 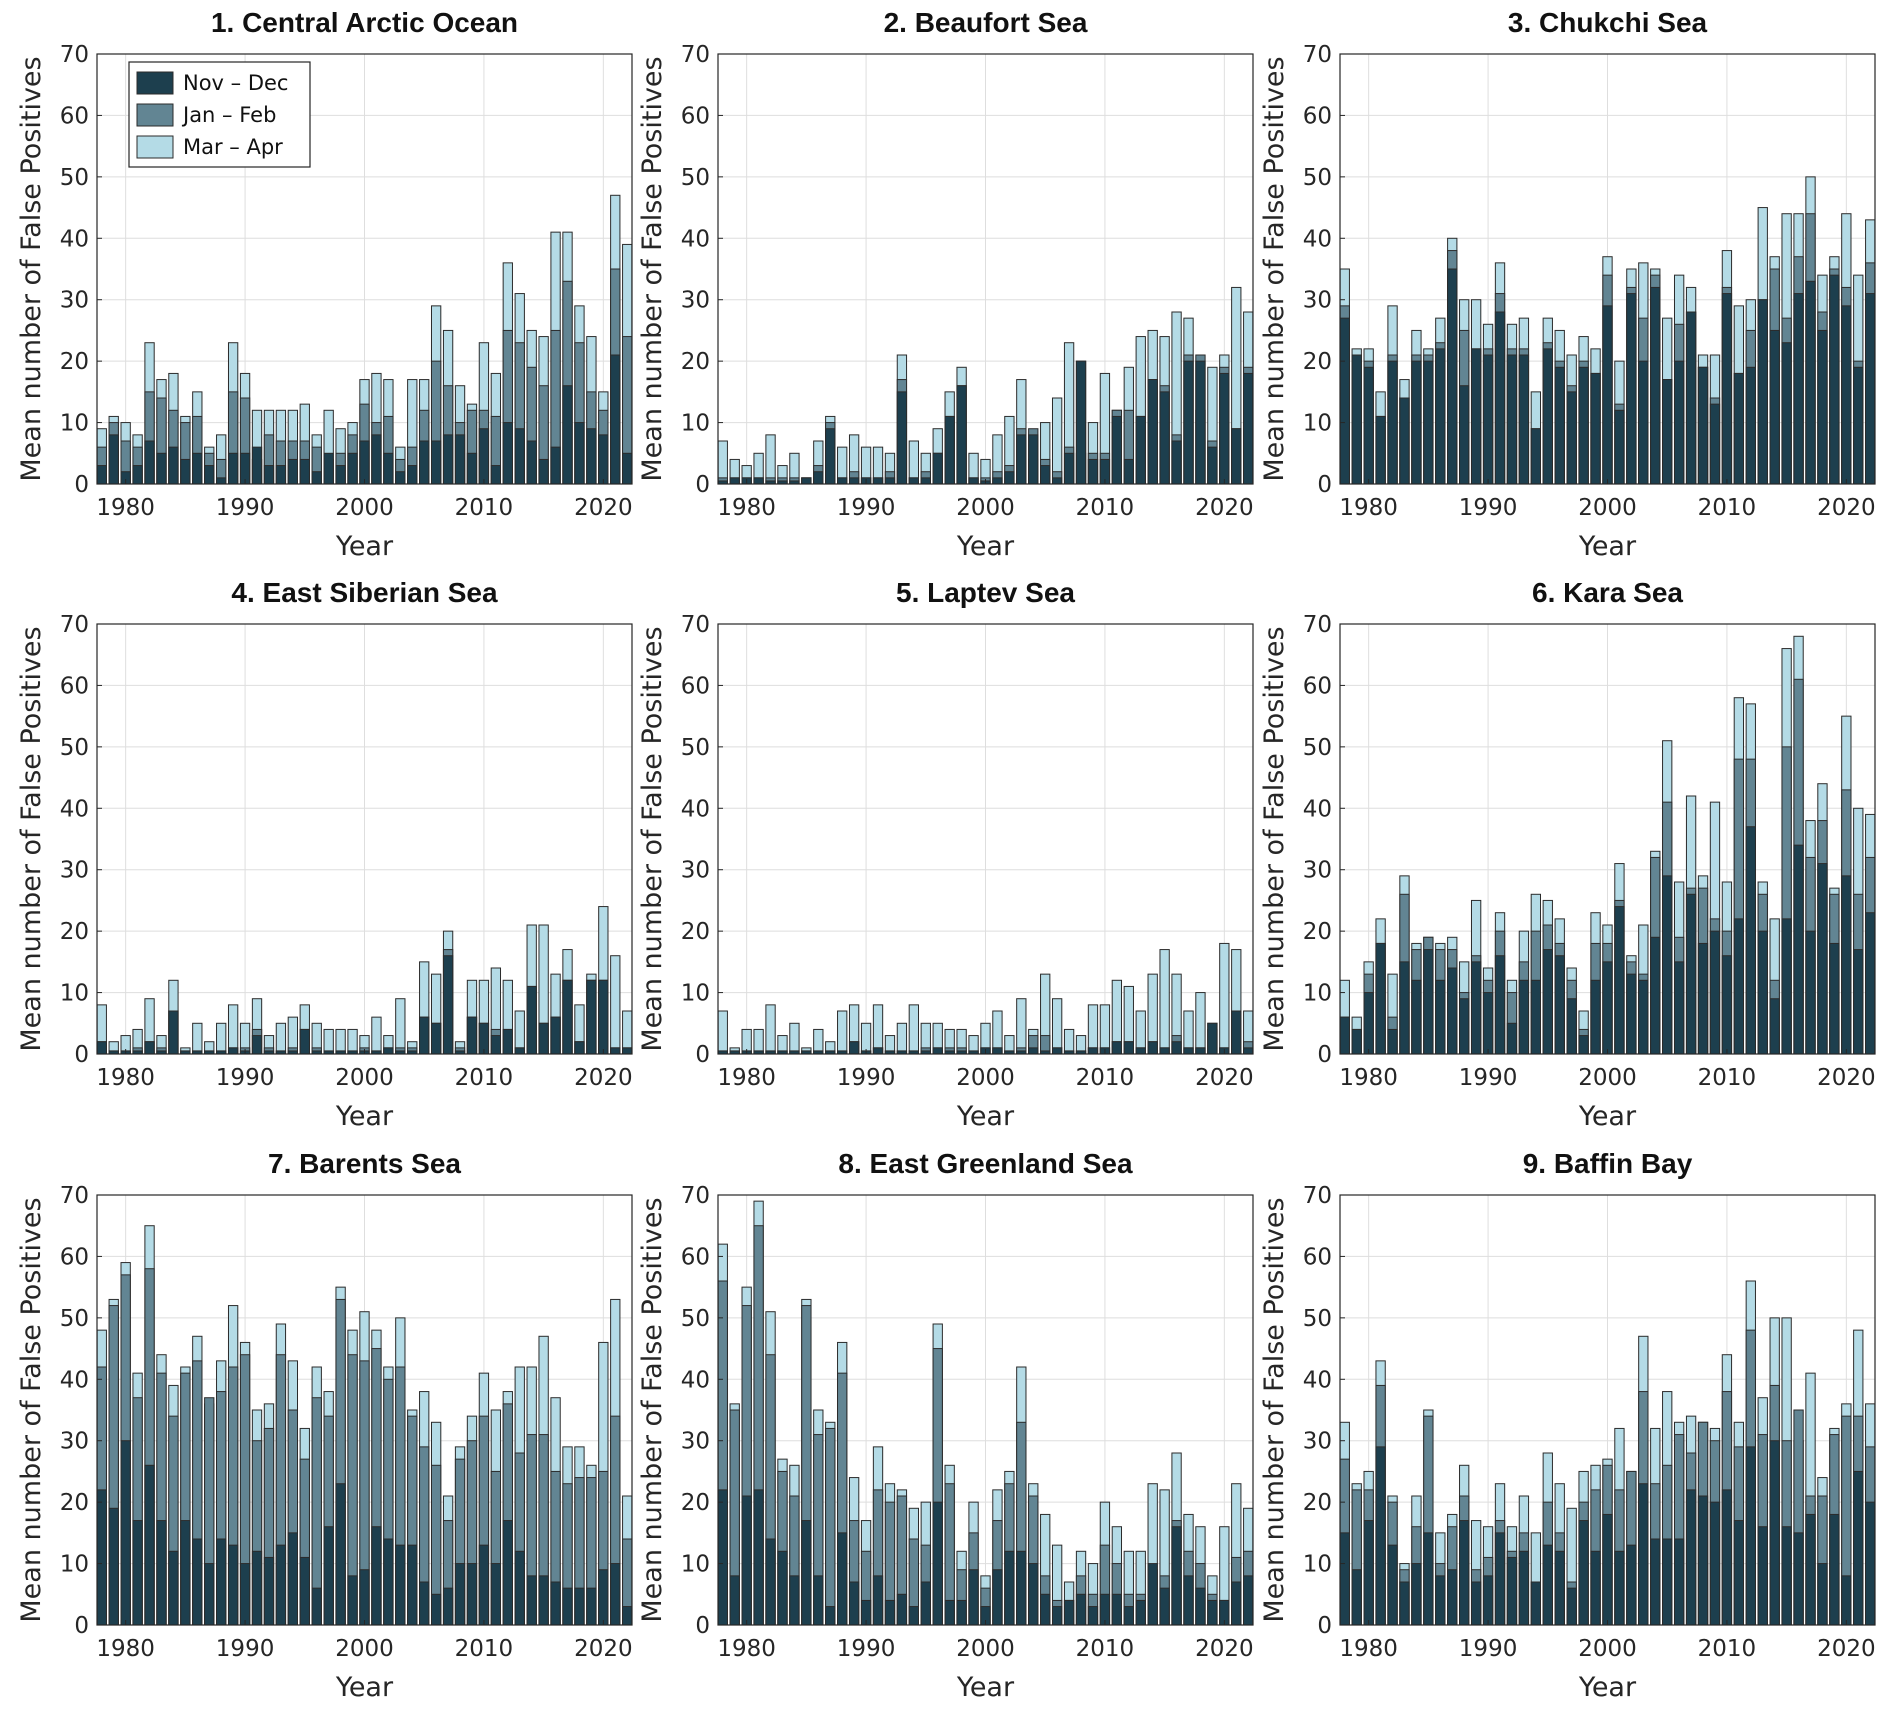 I want to click on y-tick-label: 60, so click(x=1317, y=116).